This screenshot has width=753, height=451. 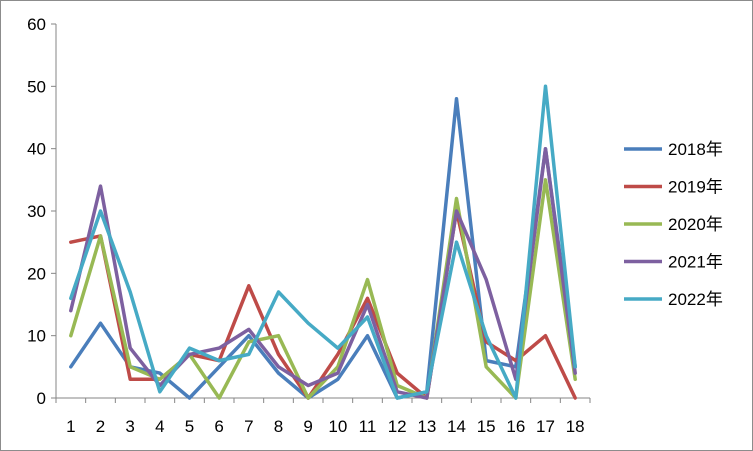 I want to click on legend-label: 2020年, so click(x=695, y=224).